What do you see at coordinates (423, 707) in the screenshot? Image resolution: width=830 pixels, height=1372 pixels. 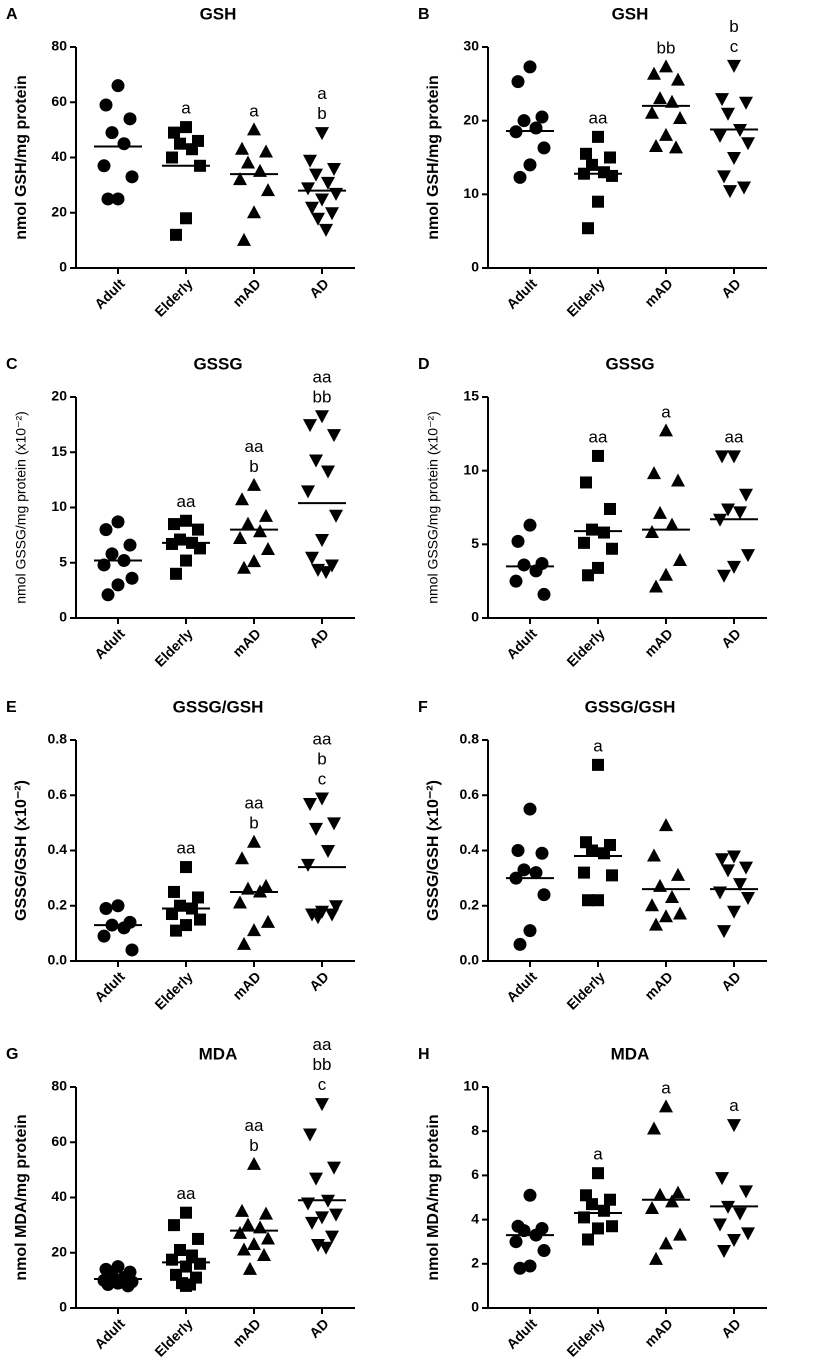 I see `panel-label: F` at bounding box center [423, 707].